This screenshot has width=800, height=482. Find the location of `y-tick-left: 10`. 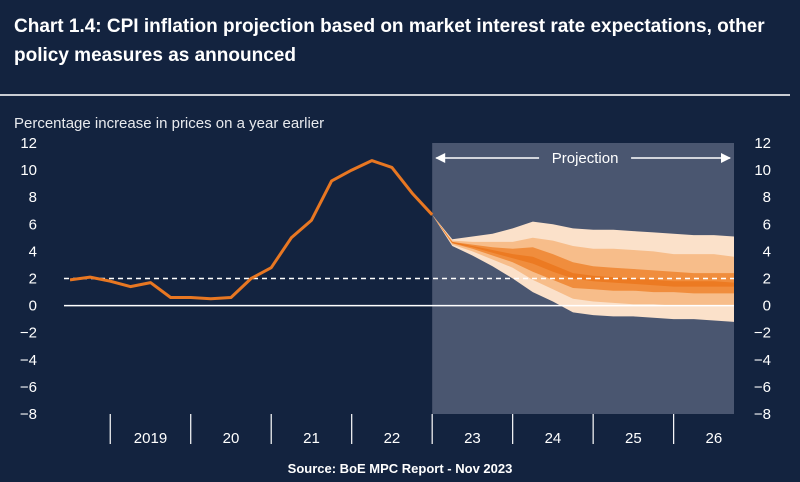

y-tick-left: 10 is located at coordinates (28, 170).